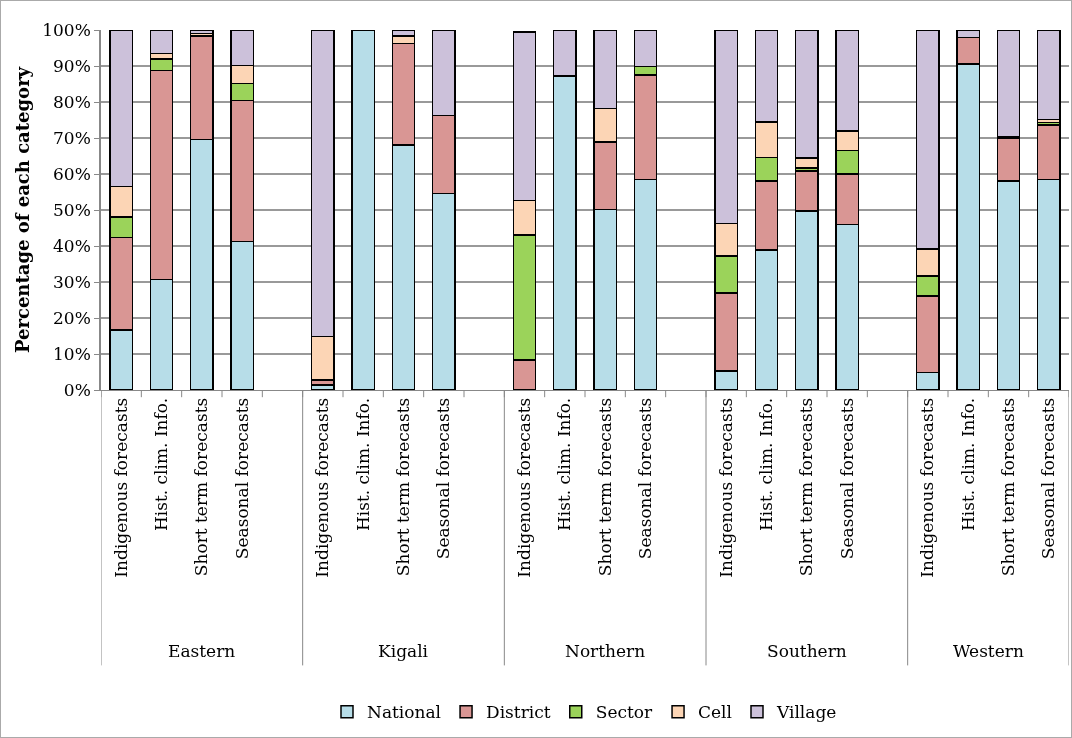 The width and height of the screenshot is (1072, 738). Describe the element at coordinates (807, 651) in the screenshot. I see `text: Southern` at that location.